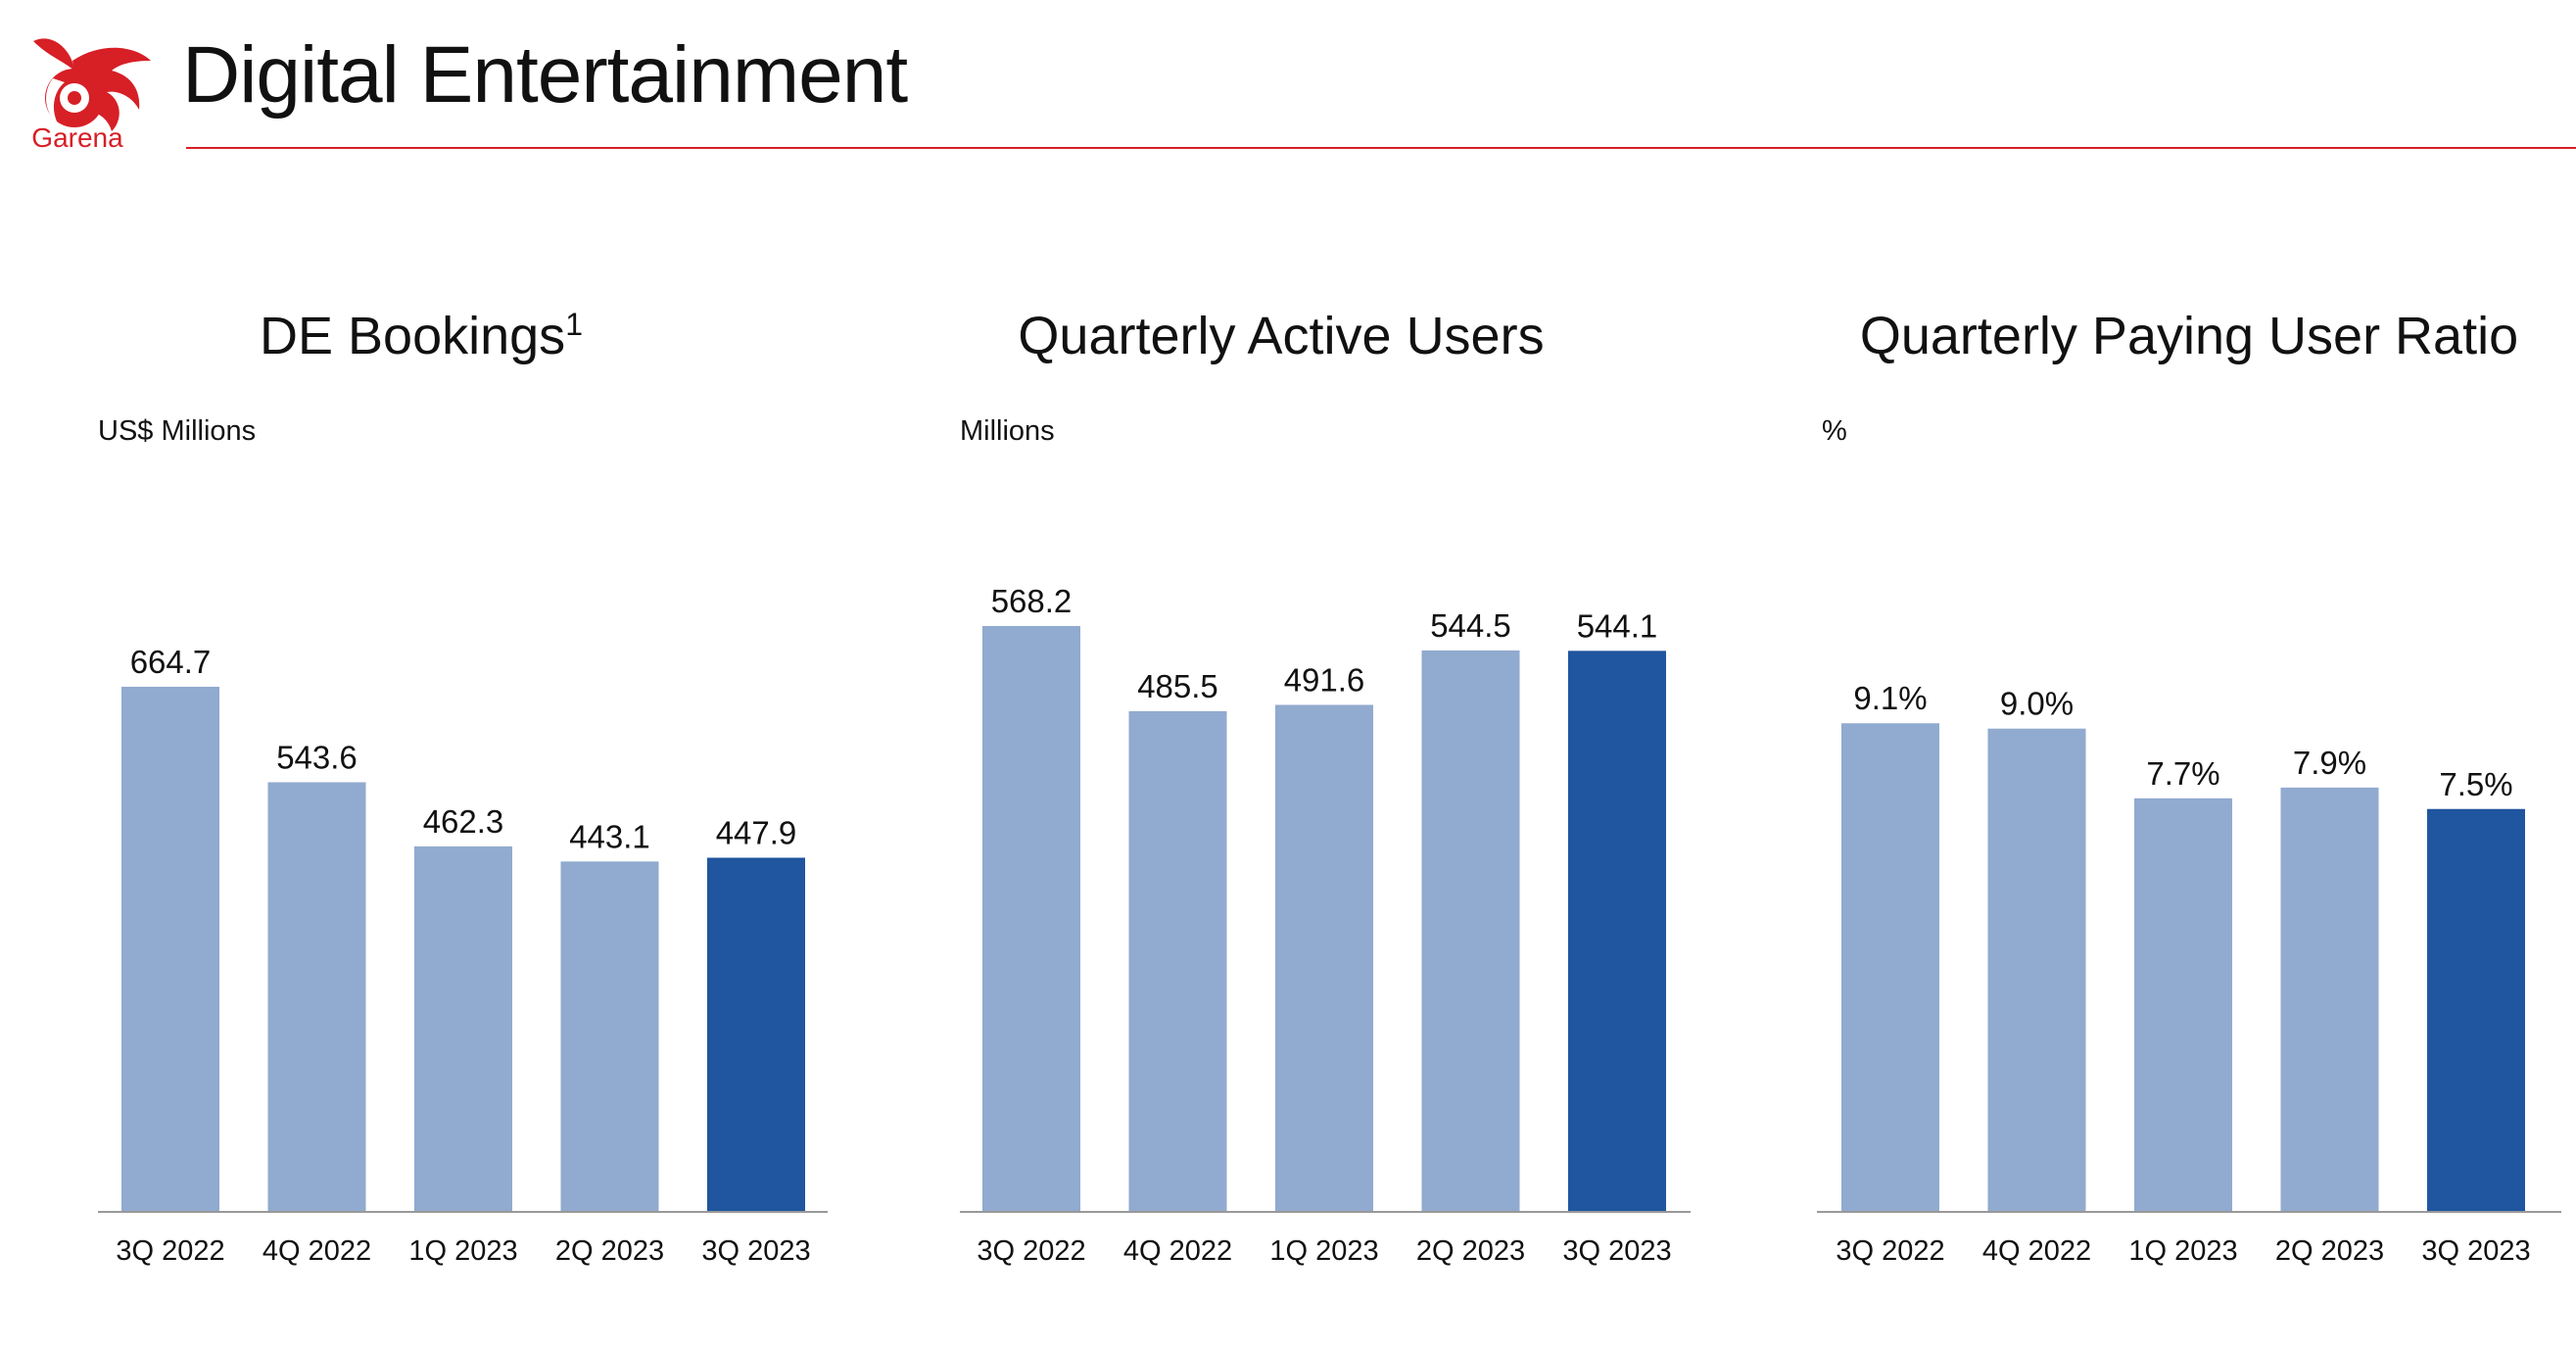 This screenshot has height=1352, width=2576. Describe the element at coordinates (1617, 625) in the screenshot. I see `data-label: 544.1` at that location.